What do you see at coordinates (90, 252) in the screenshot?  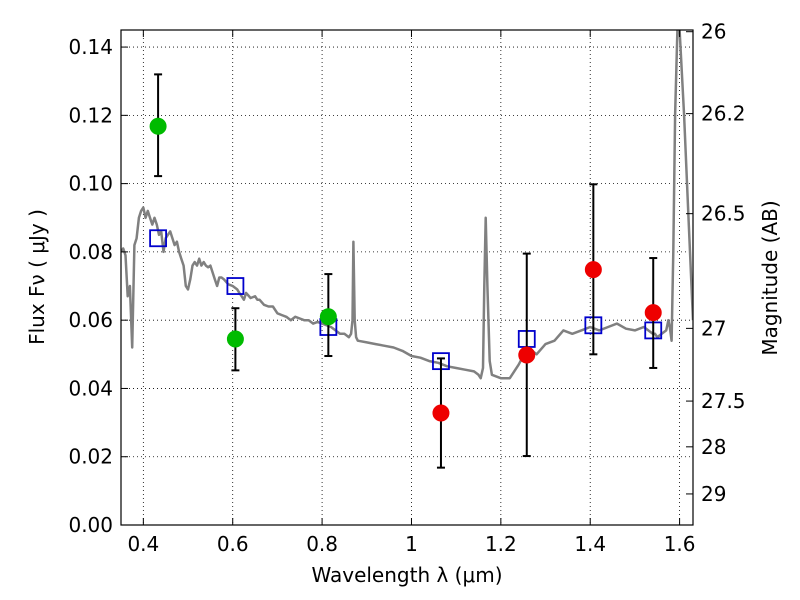 I see `y-tick-label: 0.08` at bounding box center [90, 252].